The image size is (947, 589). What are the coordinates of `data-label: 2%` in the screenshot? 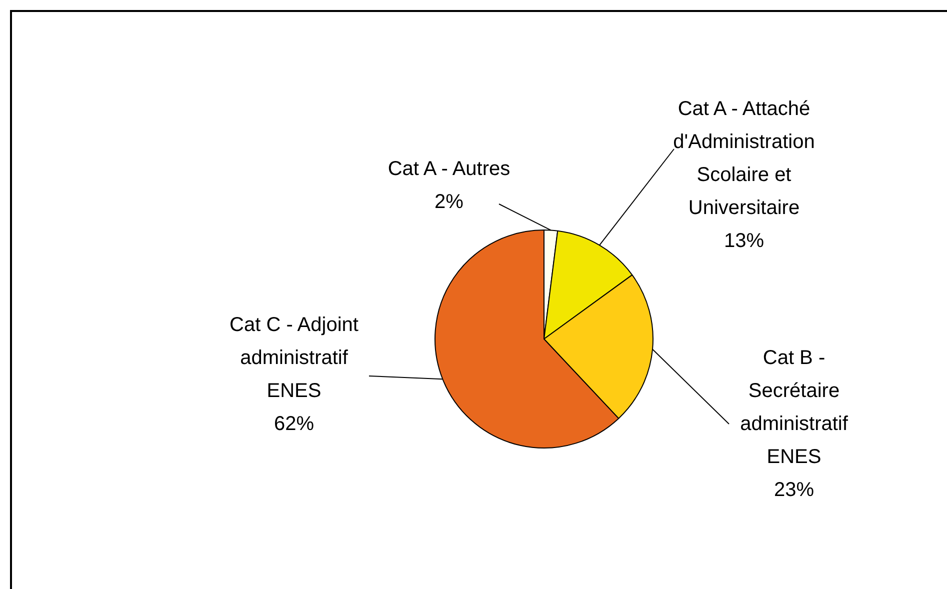 It's located at (449, 202).